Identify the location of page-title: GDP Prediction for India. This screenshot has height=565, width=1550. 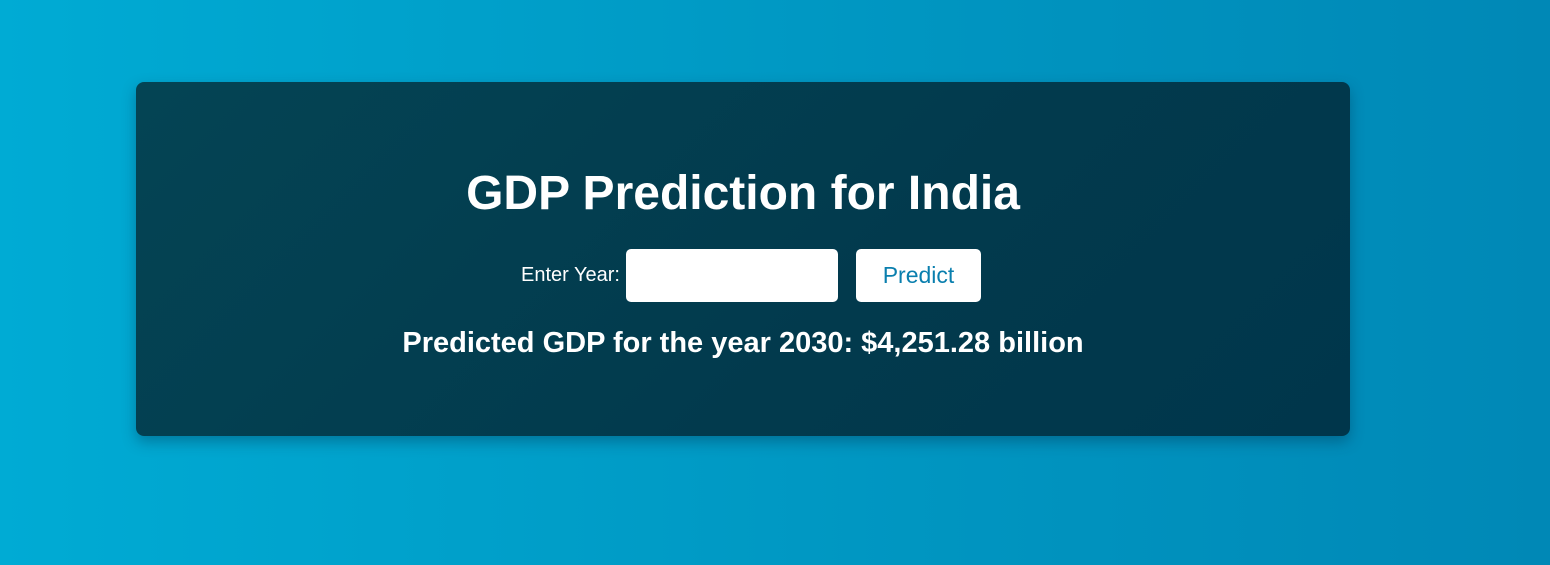
(743, 193).